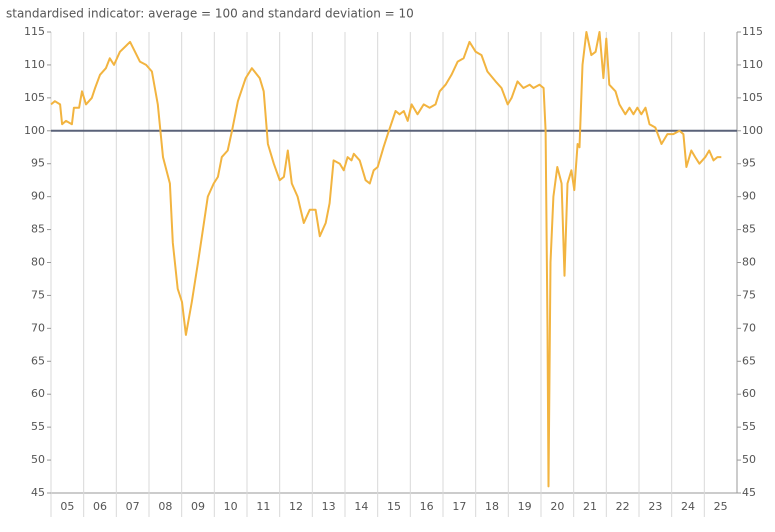 Image resolution: width=775 pixels, height=532 pixels. What do you see at coordinates (655, 506) in the screenshot?
I see `x-tick-label: 23` at bounding box center [655, 506].